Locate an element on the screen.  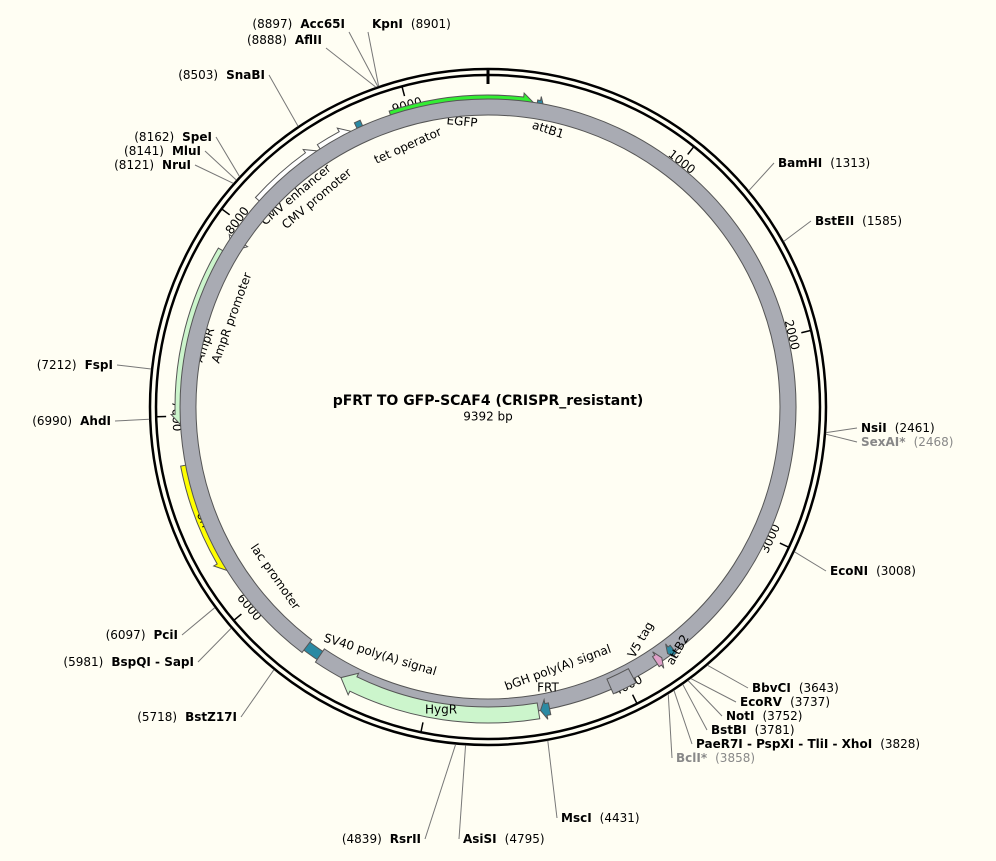
site-position: (1585) is located at coordinates (882, 221).